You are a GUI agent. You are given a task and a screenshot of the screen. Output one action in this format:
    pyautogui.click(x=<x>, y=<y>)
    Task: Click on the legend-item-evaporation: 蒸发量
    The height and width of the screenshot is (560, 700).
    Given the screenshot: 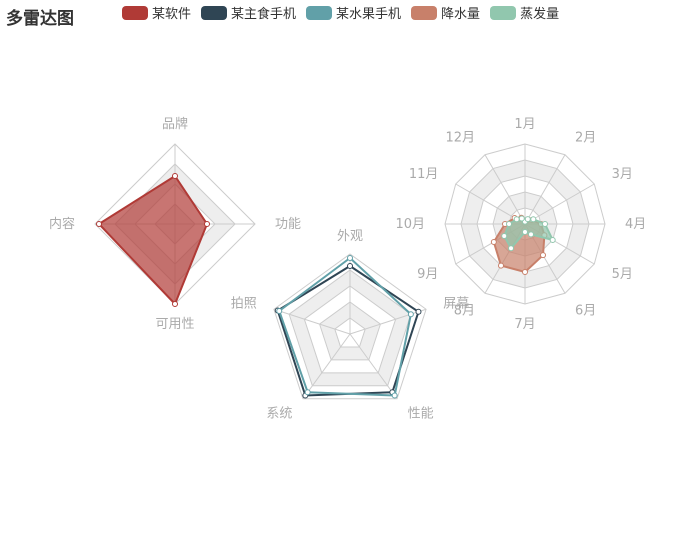 What is the action you would take?
    pyautogui.click(x=524, y=12)
    